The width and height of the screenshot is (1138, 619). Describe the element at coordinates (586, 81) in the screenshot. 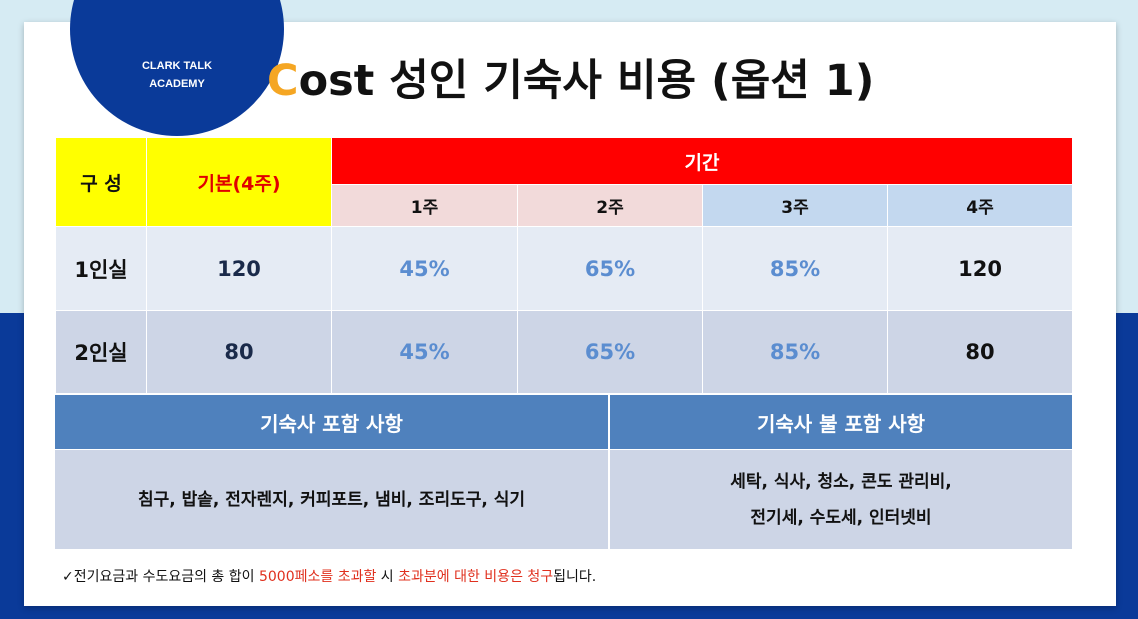

I see `title-rest: ost 성인 기숙사 비용 (옵션 1)` at that location.